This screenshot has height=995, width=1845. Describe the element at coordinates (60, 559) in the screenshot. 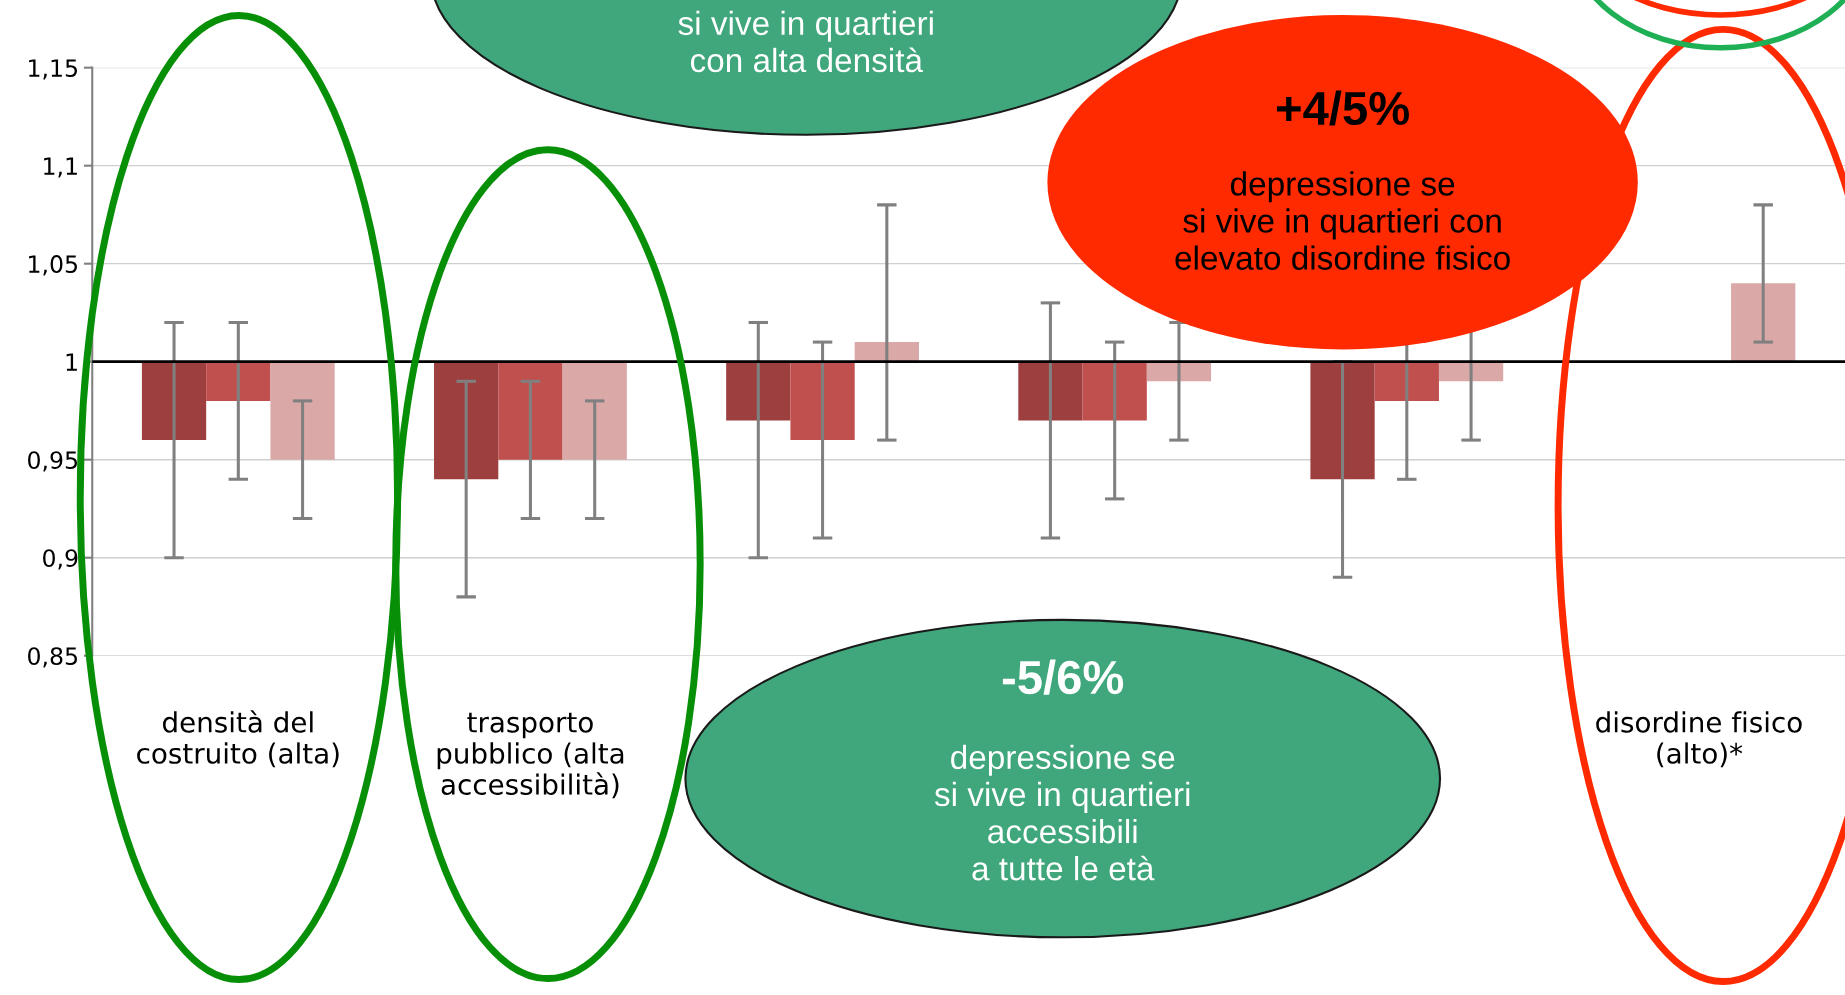

I see `y-tick-label: 0,9` at that location.